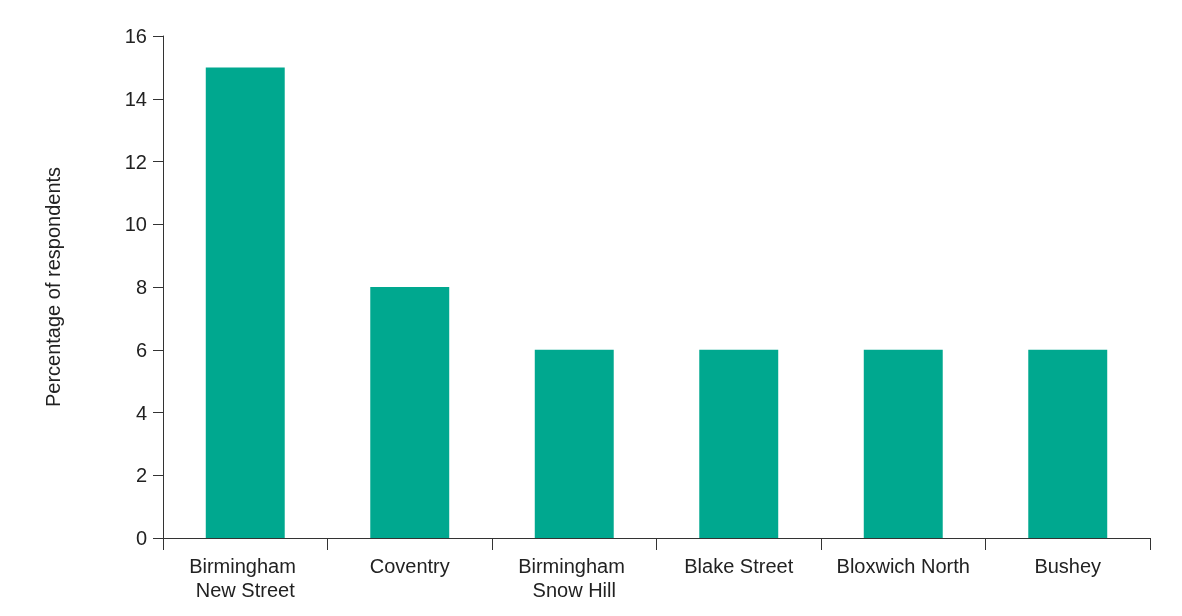  Describe the element at coordinates (245, 578) in the screenshot. I see `x-tick-label: Birmingham New Street` at that location.